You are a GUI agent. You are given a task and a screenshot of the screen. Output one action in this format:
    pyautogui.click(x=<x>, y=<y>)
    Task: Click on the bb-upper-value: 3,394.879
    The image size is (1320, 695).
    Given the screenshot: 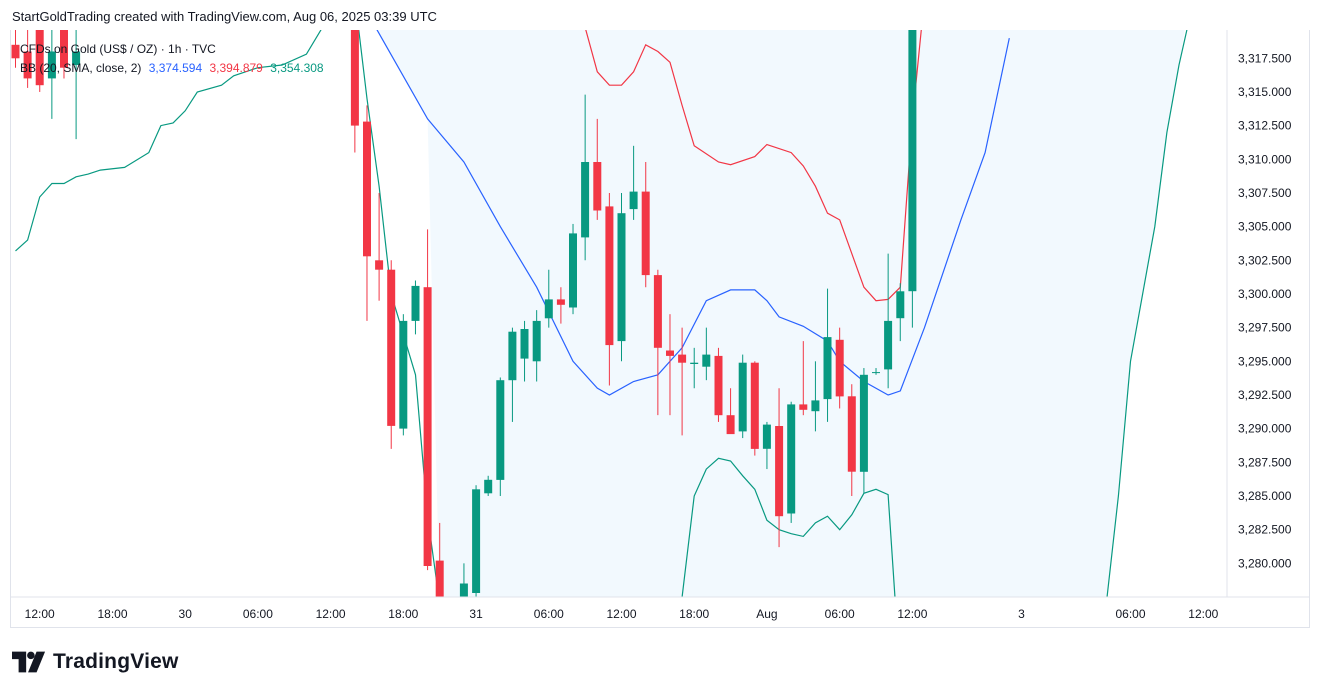 What is the action you would take?
    pyautogui.click(x=236, y=68)
    